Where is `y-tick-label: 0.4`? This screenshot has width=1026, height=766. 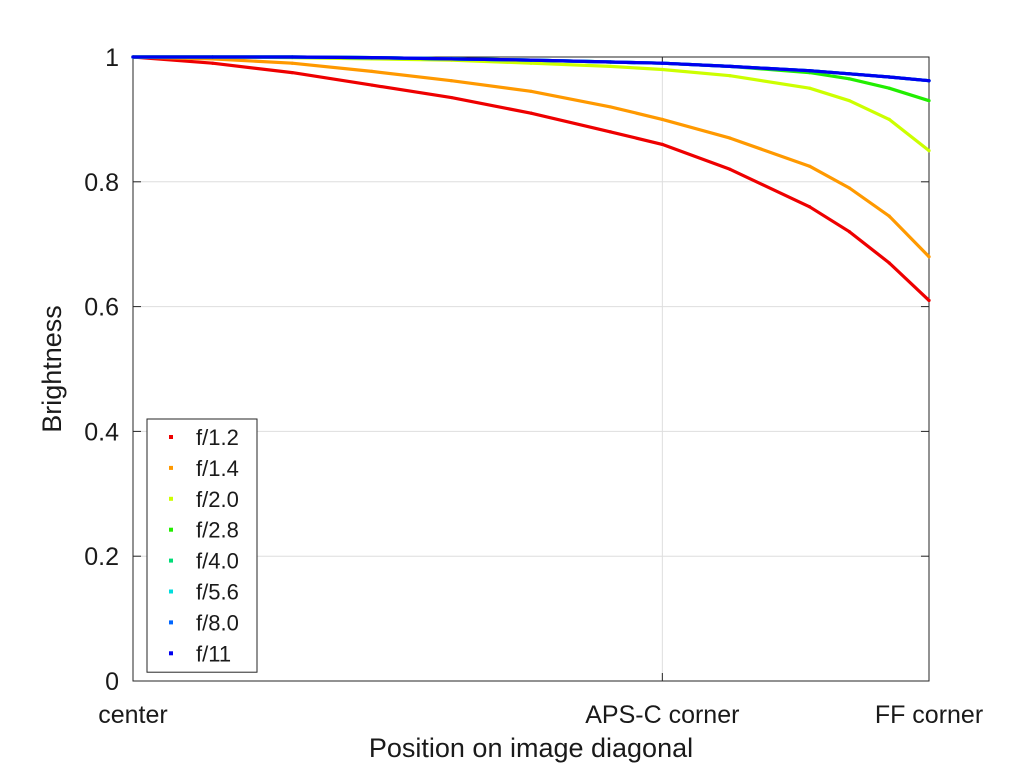 y-tick-label: 0.4 is located at coordinates (101, 432).